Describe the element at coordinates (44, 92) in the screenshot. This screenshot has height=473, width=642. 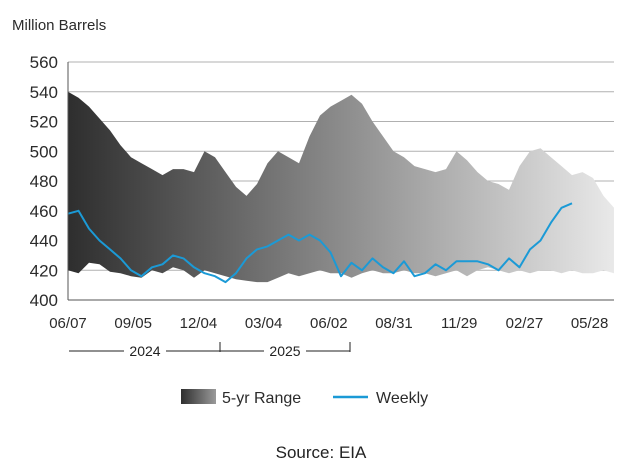
I see `y-tick-label: 540` at that location.